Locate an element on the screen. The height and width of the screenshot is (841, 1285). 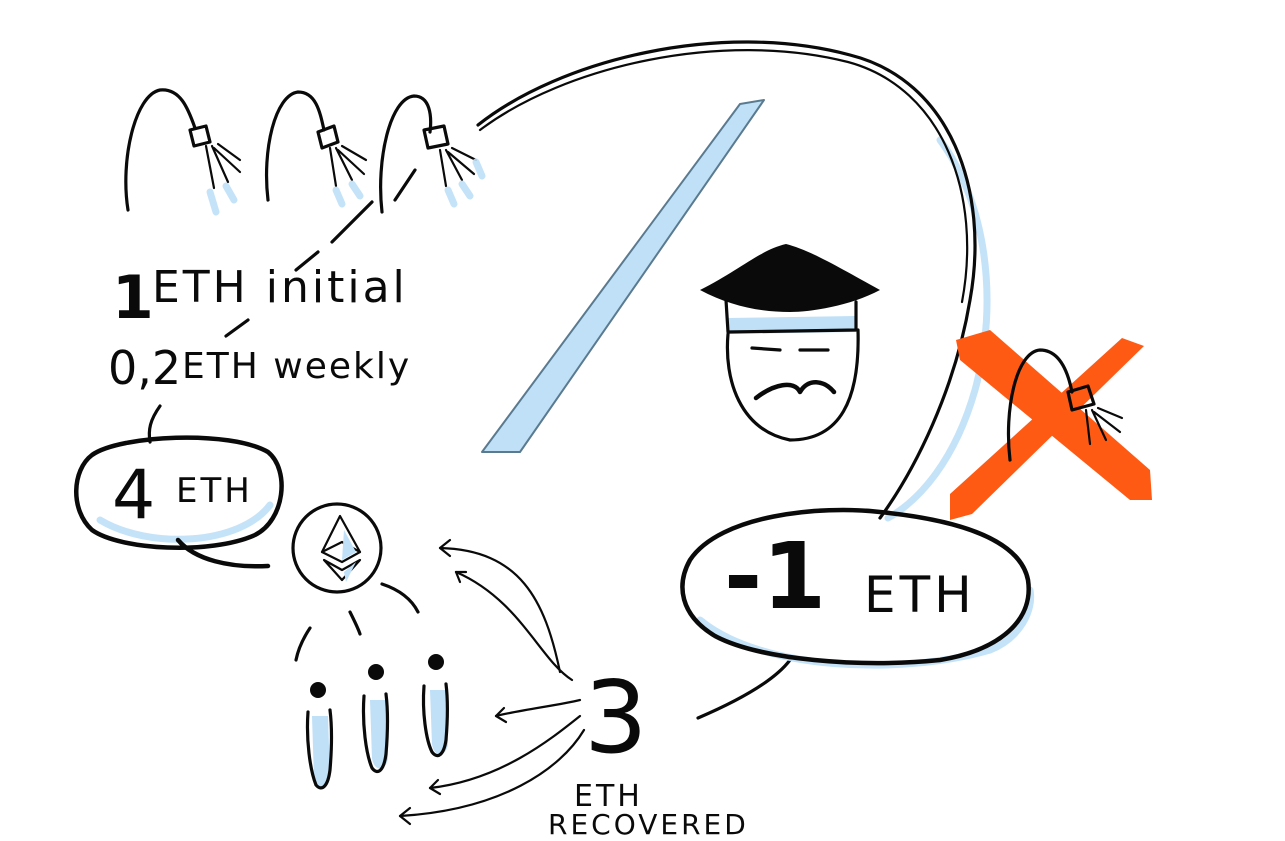
initial-funding-label: 1 ETH initial is located at coordinates (260, 297).